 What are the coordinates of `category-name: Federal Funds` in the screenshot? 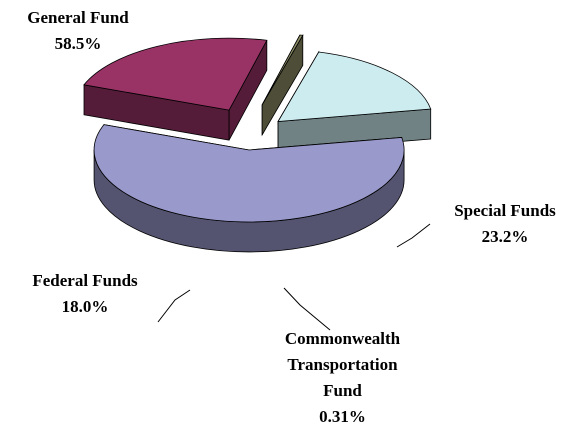 It's located at (85, 280).